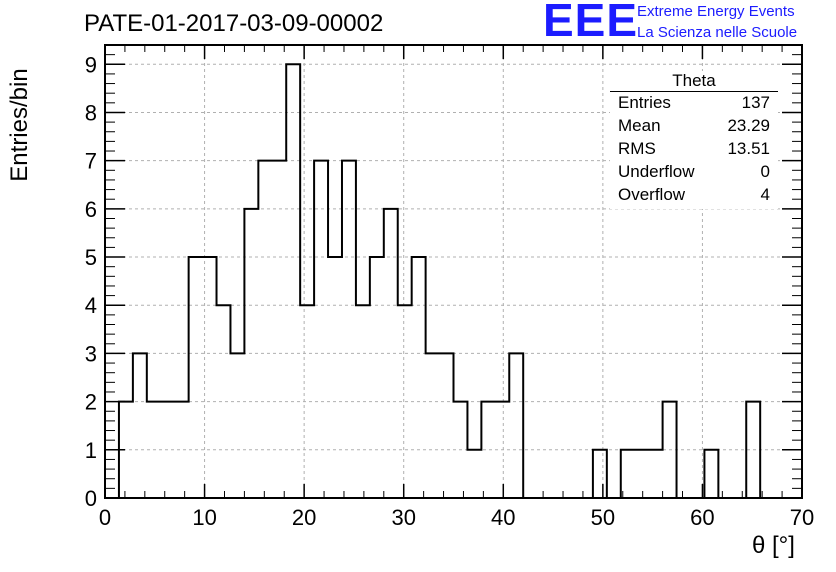 Image resolution: width=836 pixels, height=572 pixels. Describe the element at coordinates (644, 102) in the screenshot. I see `stats-label: Entries` at that location.